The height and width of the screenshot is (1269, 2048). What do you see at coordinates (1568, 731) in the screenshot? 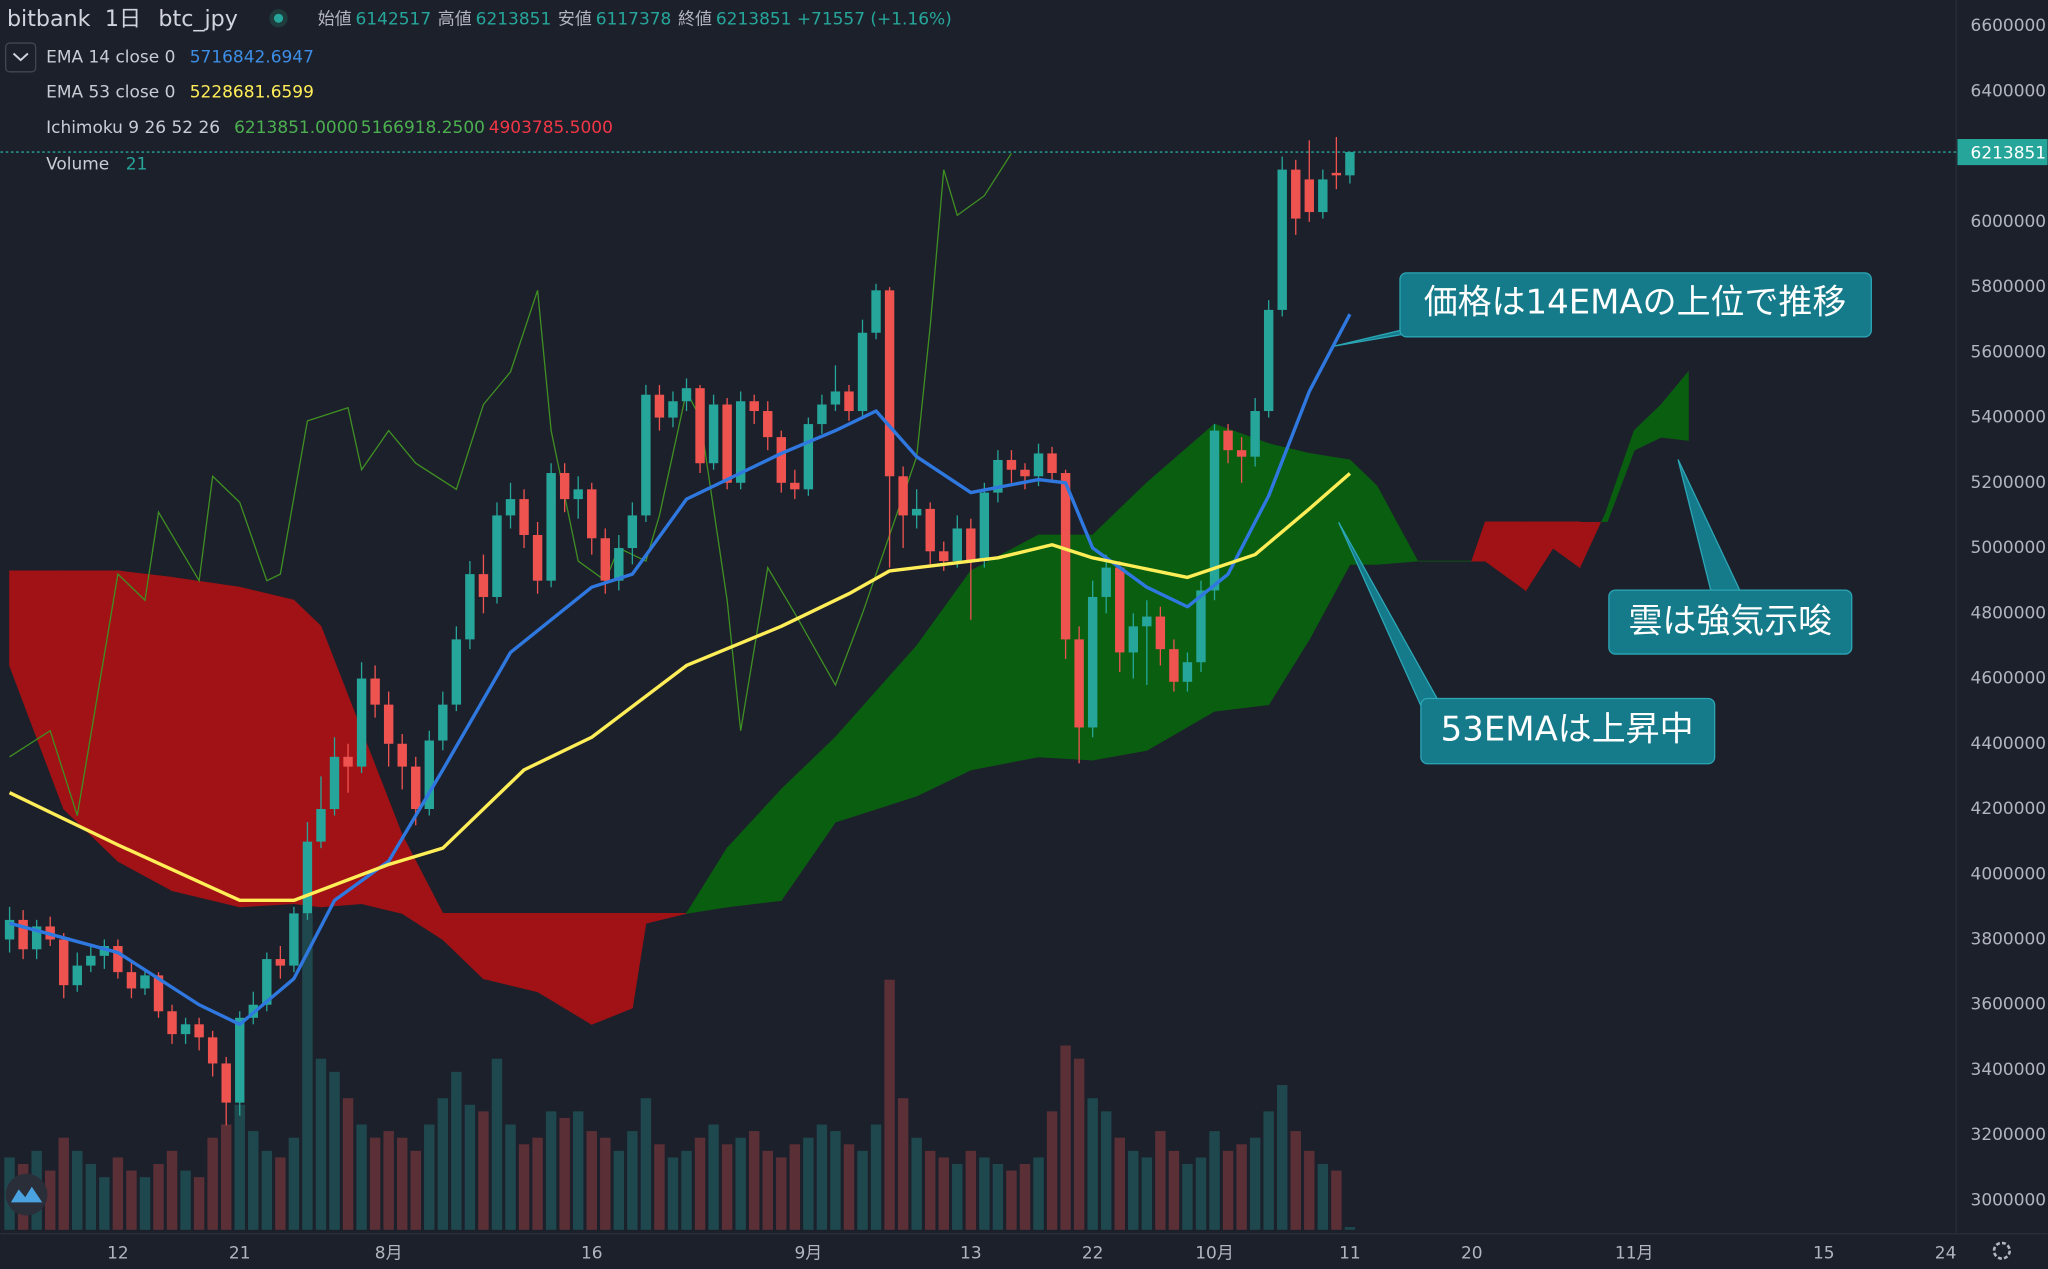
I see `callout-box` at bounding box center [1568, 731].